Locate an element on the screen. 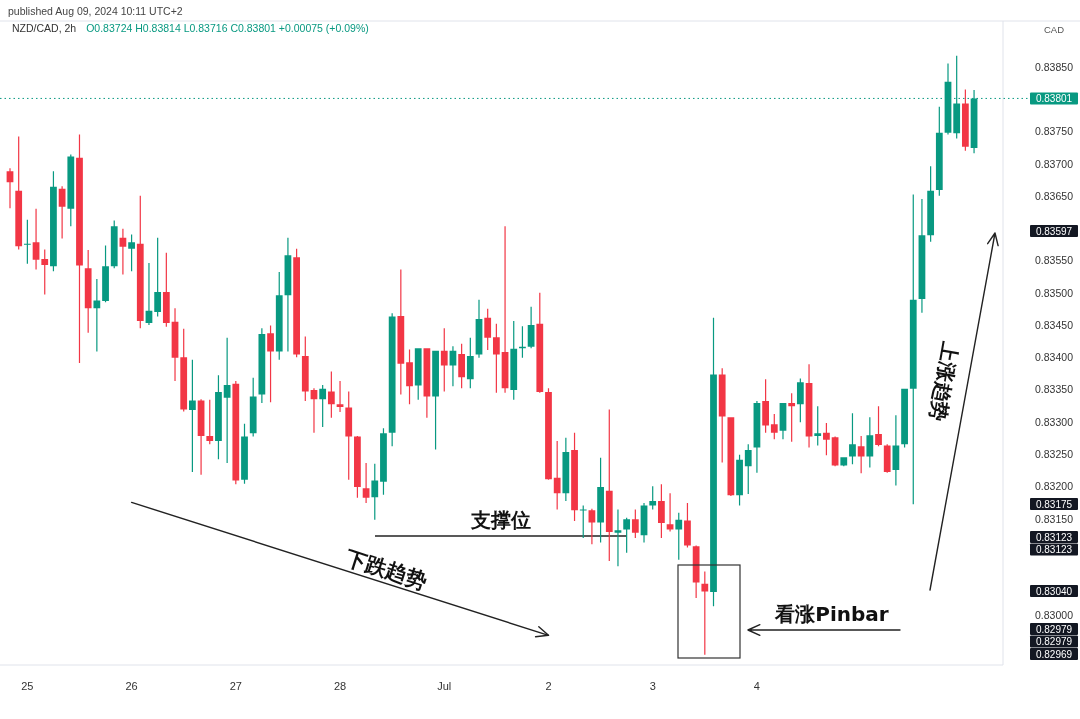 Image resolution: width=1080 pixels, height=719 pixels. text: 0.82969 is located at coordinates (1054, 654).